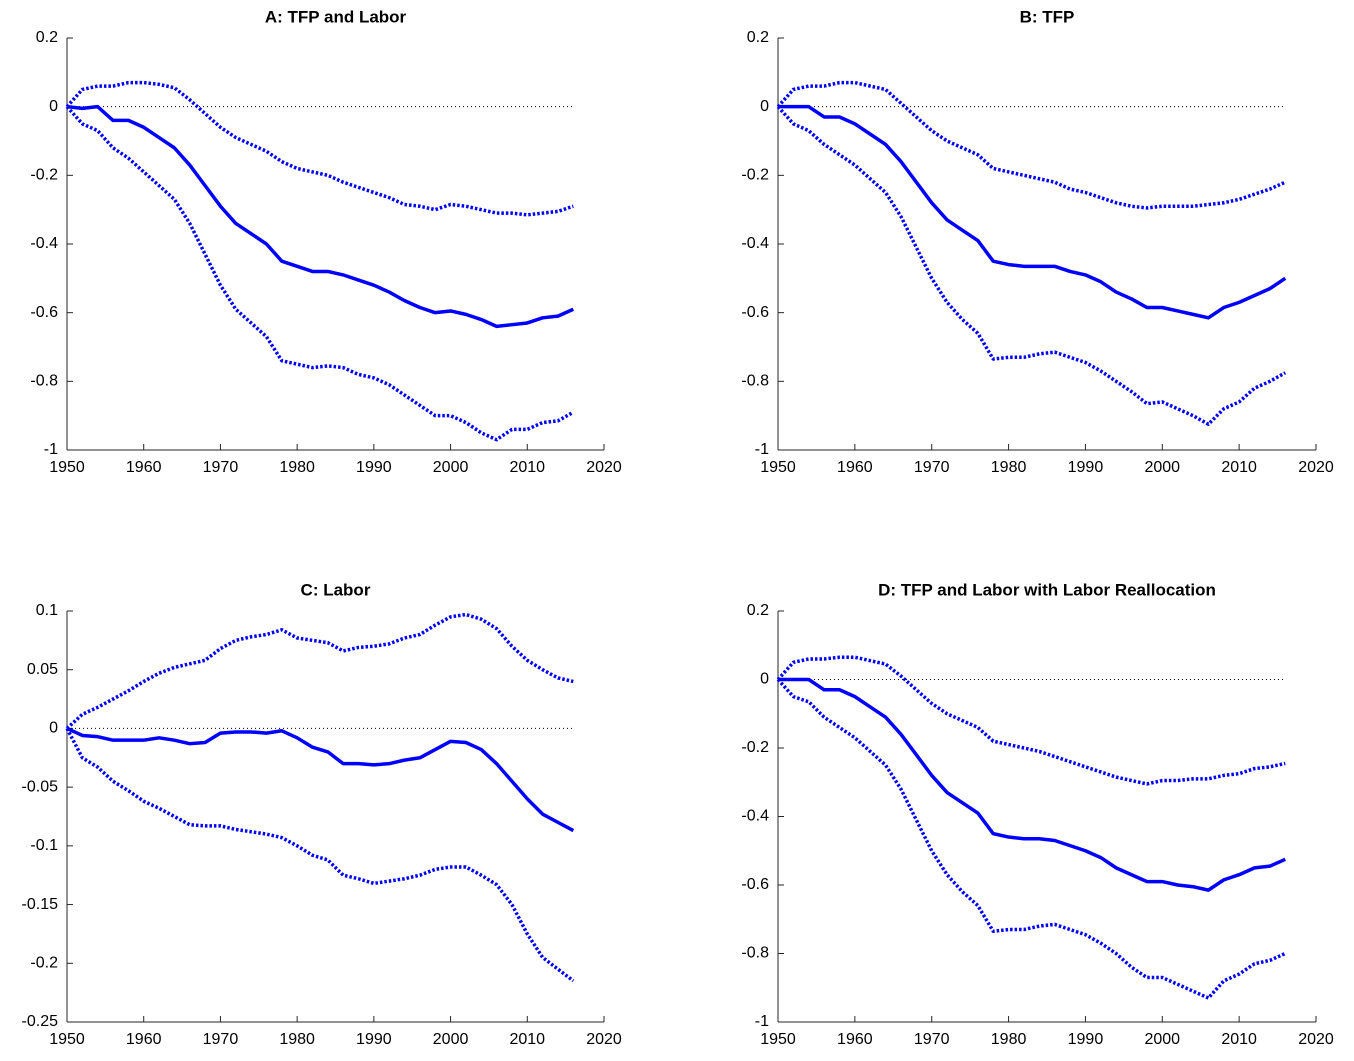  Describe the element at coordinates (1047, 16) in the screenshot. I see `chart-title: B: TFP` at that location.